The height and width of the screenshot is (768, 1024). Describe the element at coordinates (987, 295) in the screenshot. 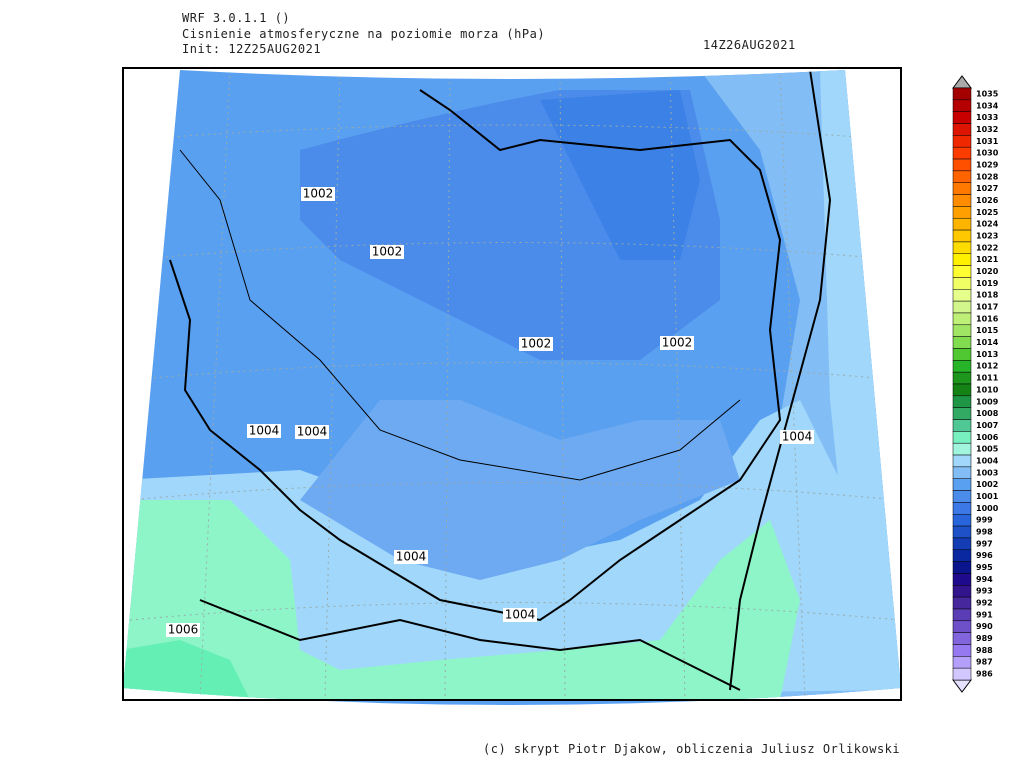

I see `colorbar-label: 1018` at that location.